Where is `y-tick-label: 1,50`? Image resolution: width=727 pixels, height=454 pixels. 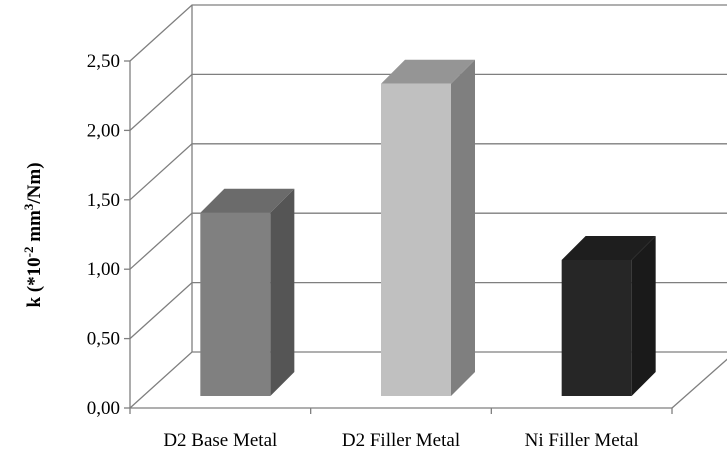 y-tick-label: 1,50 is located at coordinates (103, 200).